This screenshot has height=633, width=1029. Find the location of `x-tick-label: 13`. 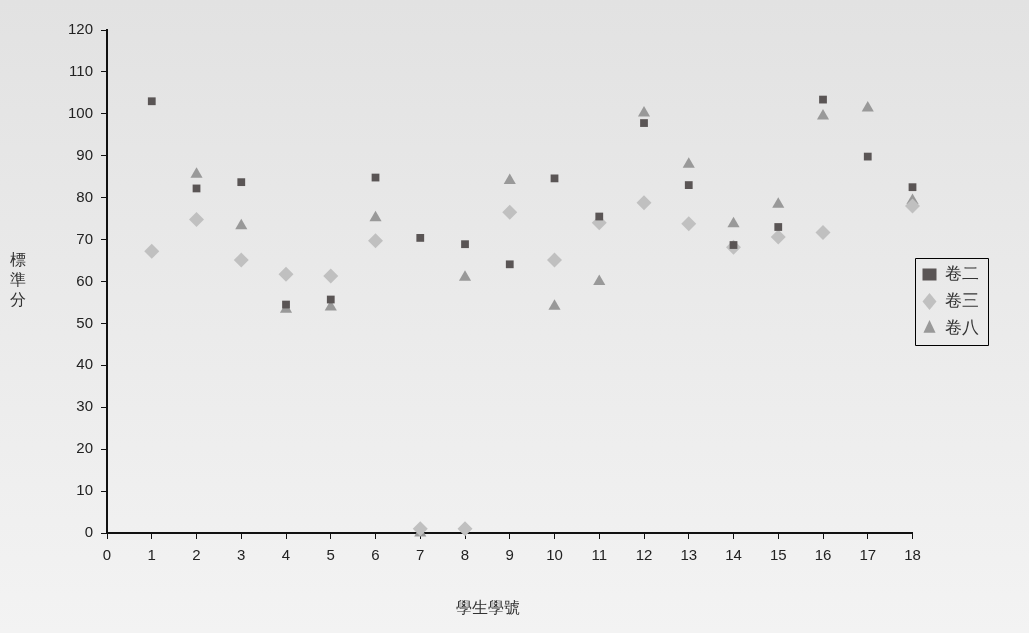

x-tick-label: 13 is located at coordinates (689, 555).